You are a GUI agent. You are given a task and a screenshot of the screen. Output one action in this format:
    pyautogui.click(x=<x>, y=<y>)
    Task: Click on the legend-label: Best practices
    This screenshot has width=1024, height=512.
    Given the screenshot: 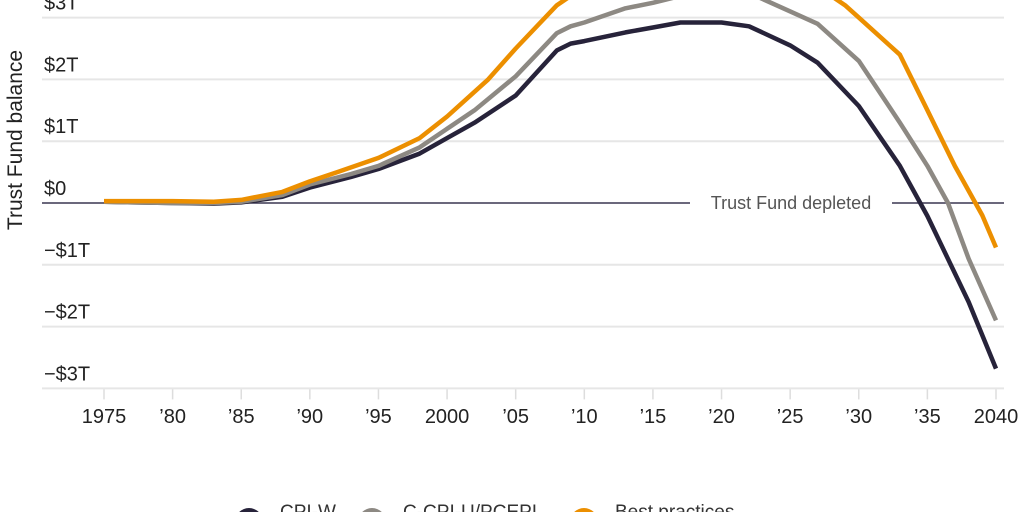 What is the action you would take?
    pyautogui.click(x=674, y=507)
    